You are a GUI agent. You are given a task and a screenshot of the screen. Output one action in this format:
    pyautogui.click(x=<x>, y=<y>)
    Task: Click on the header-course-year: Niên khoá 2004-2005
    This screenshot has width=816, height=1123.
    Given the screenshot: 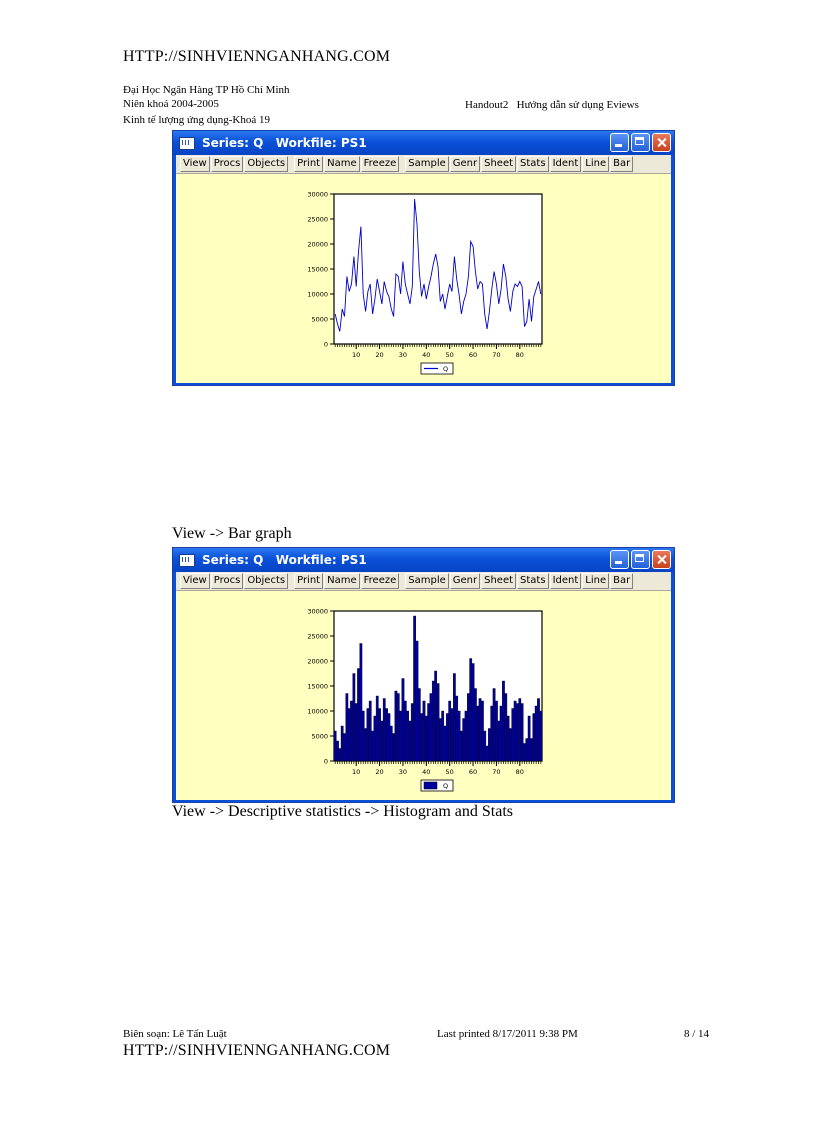 What is the action you would take?
    pyautogui.click(x=171, y=104)
    